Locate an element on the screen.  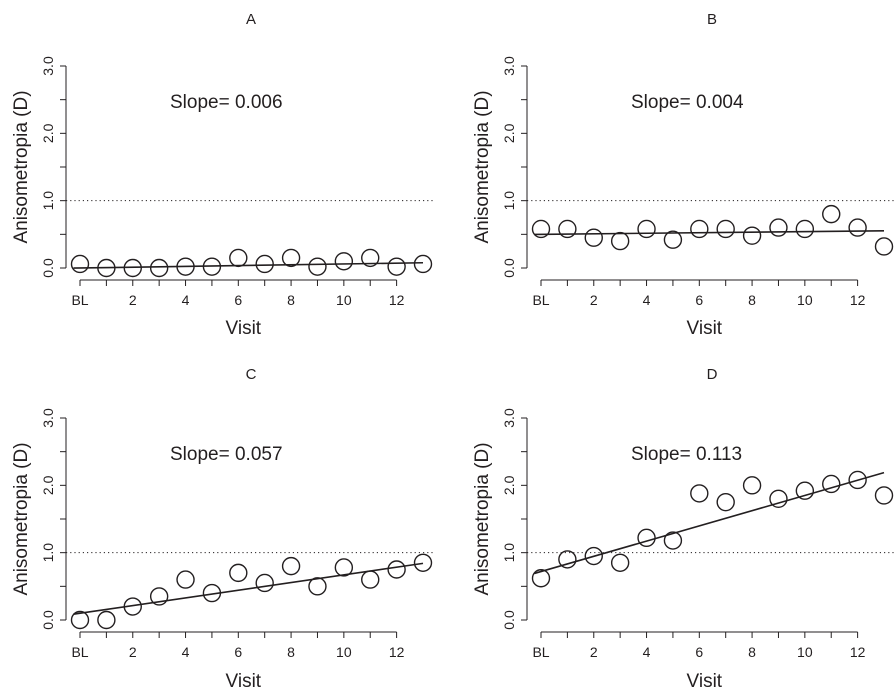
panel-title: C is located at coordinates (251, 374).